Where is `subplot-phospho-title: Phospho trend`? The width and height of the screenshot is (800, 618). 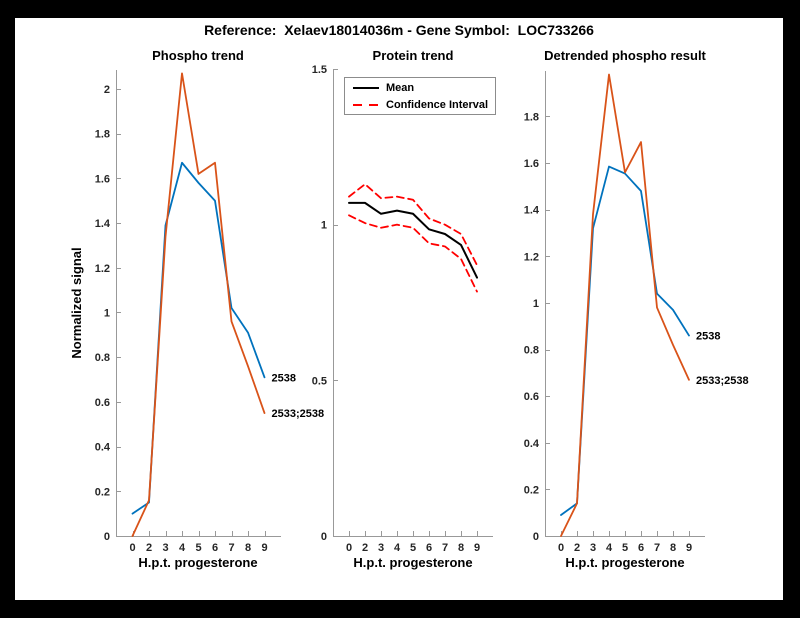
subplot-phospho-title: Phospho trend is located at coordinates (198, 55).